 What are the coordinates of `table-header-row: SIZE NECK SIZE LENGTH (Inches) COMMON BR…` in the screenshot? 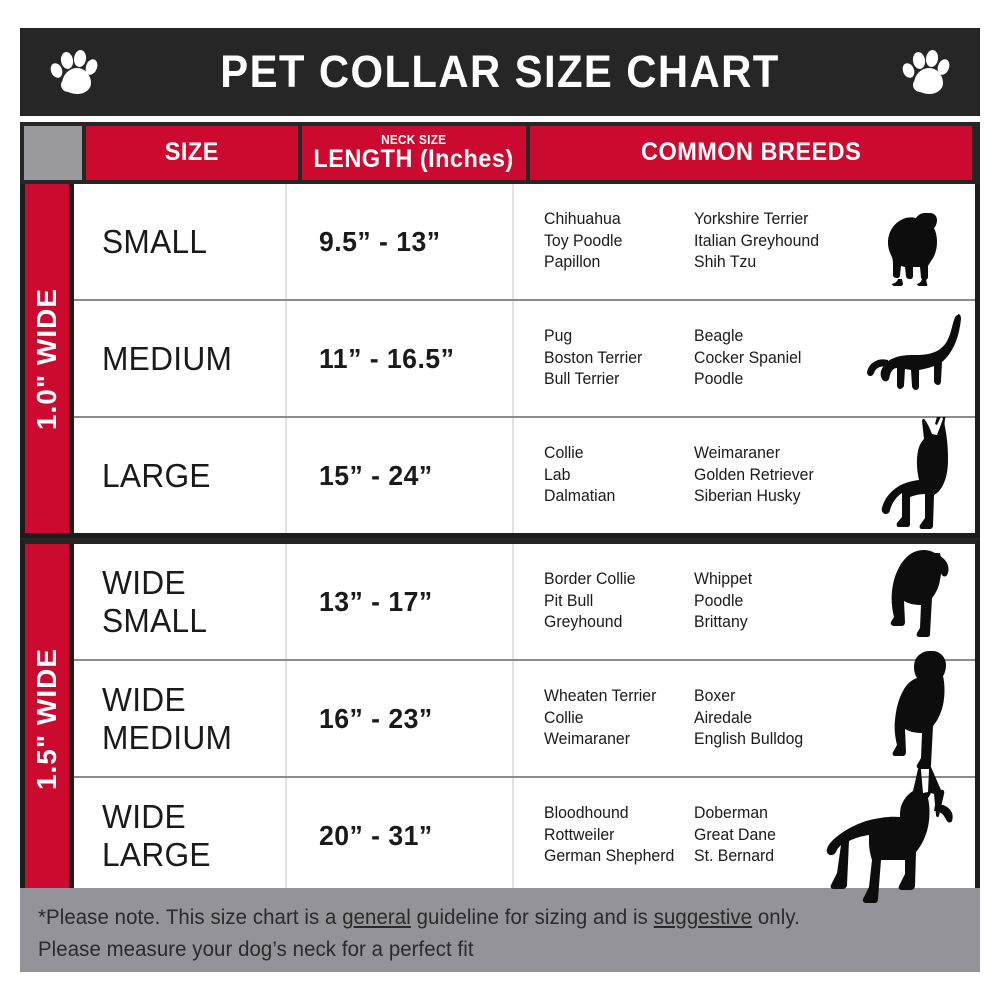 It's located at (500, 153).